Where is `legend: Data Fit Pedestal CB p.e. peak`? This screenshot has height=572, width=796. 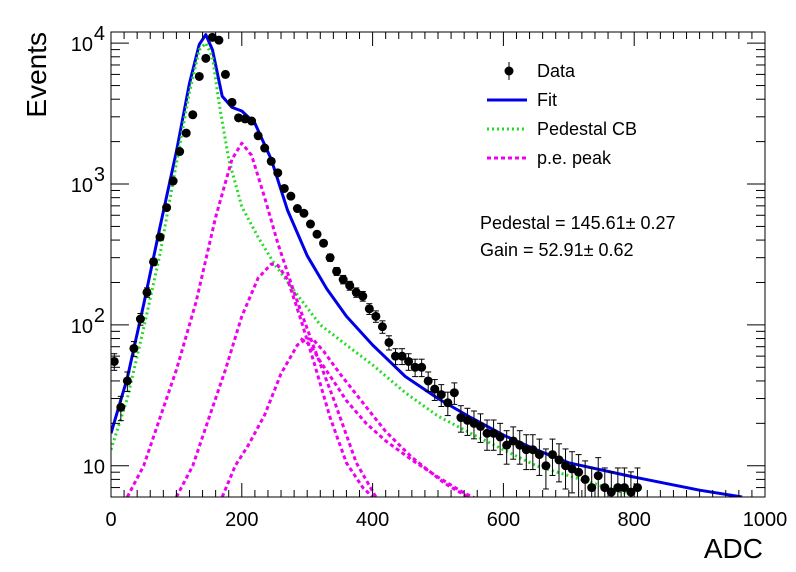
legend: Data Fit Pedestal CB p.e. peak is located at coordinates (562, 114).